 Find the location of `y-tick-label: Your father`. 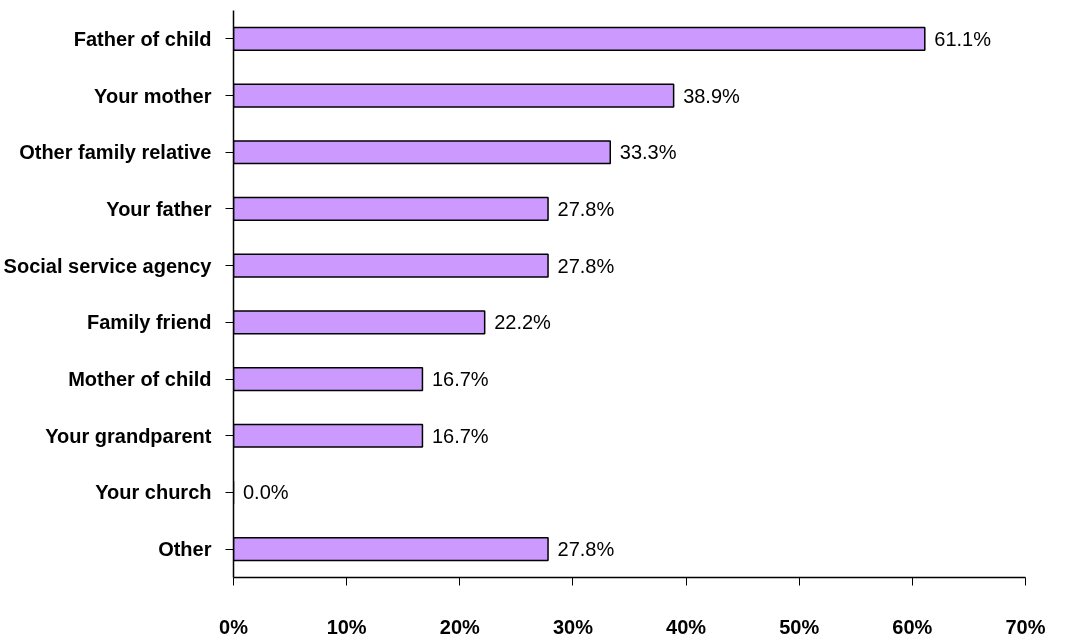

y-tick-label: Your father is located at coordinates (159, 208).